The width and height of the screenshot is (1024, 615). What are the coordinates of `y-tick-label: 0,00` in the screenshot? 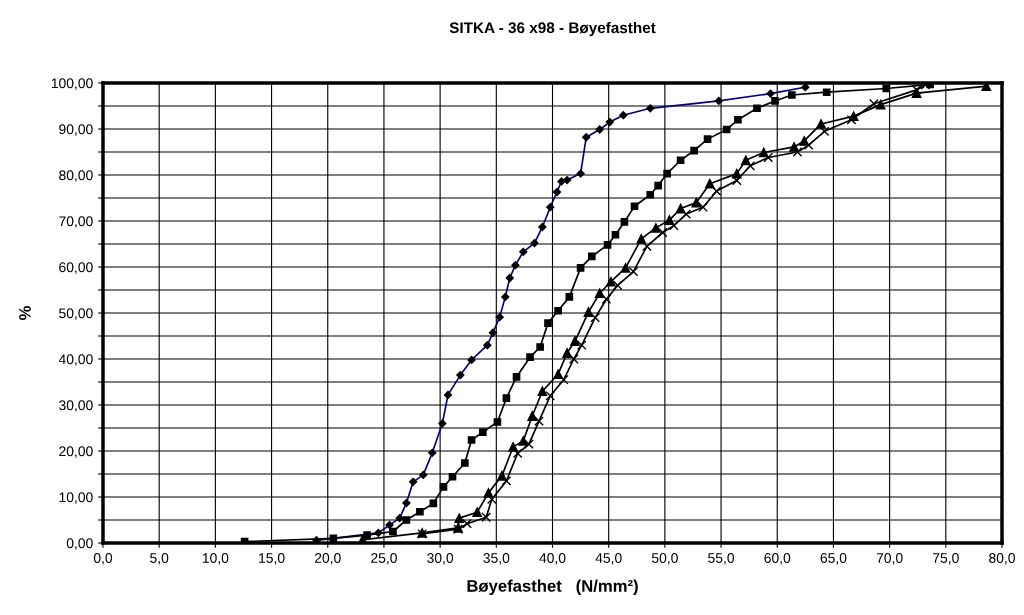 It's located at (79, 544).